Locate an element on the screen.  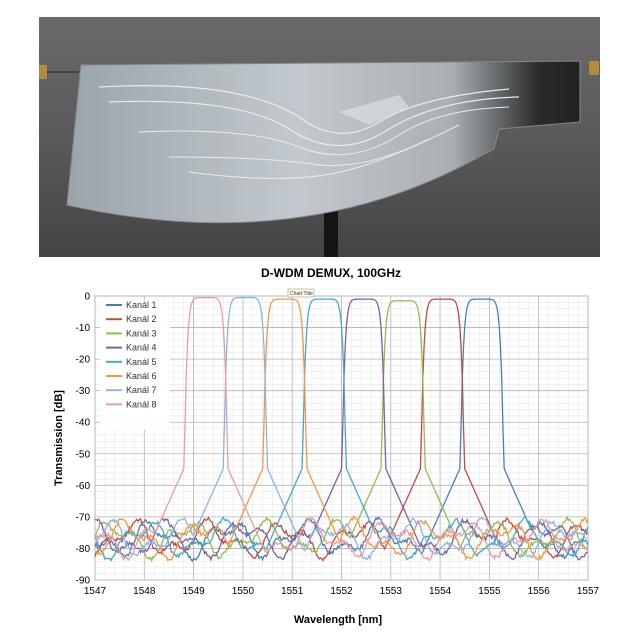
x-tick-label: 1552 is located at coordinates (341, 591).